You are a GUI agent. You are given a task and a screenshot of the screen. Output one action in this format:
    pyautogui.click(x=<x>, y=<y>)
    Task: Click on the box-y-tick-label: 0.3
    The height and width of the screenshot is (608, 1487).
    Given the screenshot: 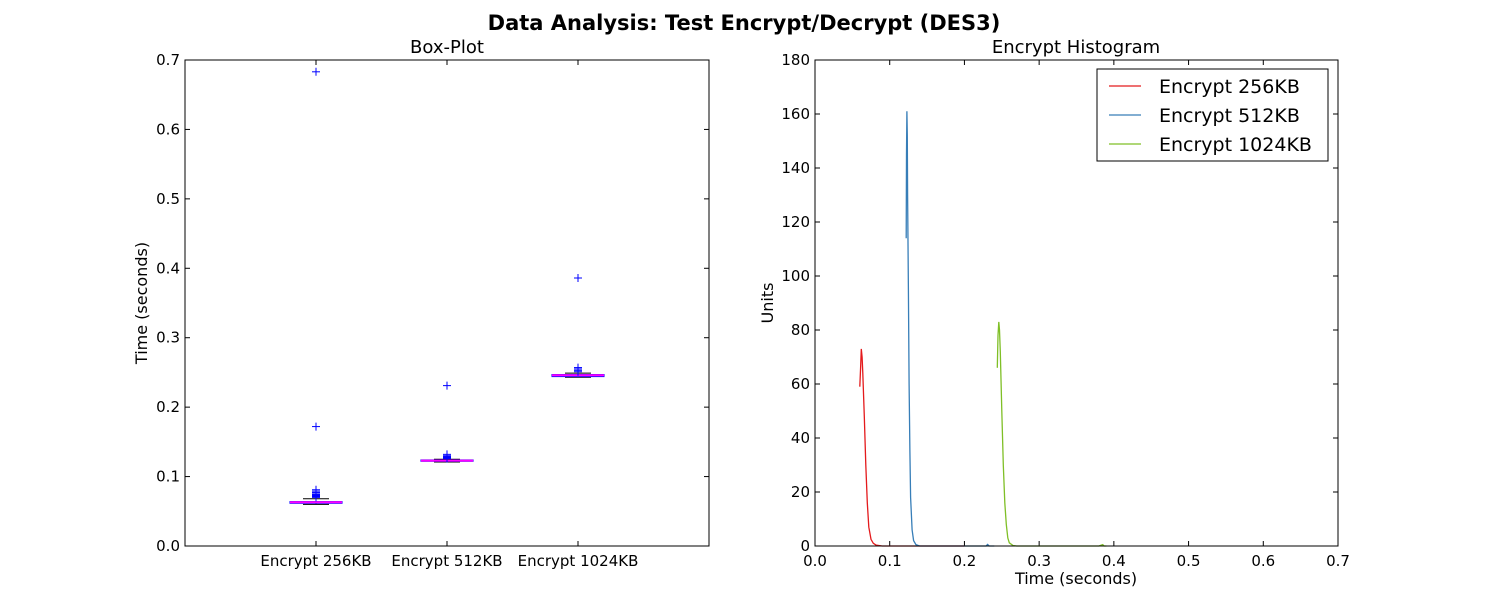 What is the action you would take?
    pyautogui.click(x=168, y=338)
    